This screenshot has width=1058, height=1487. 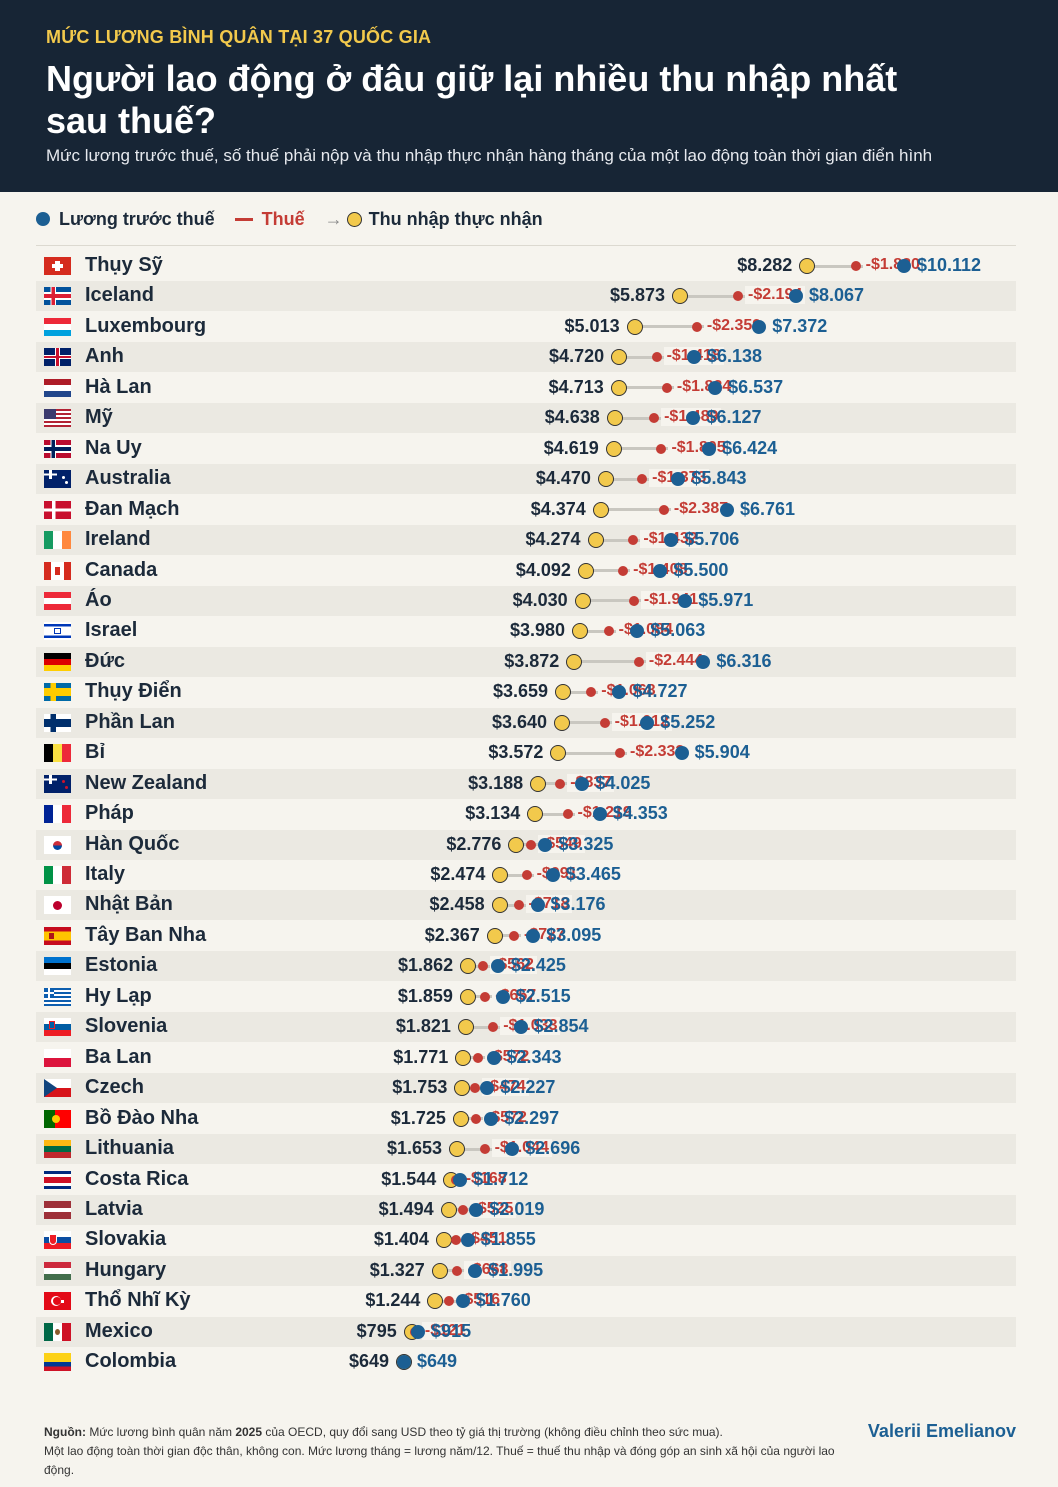 I want to click on country-name: Czech, so click(x=114, y=1087).